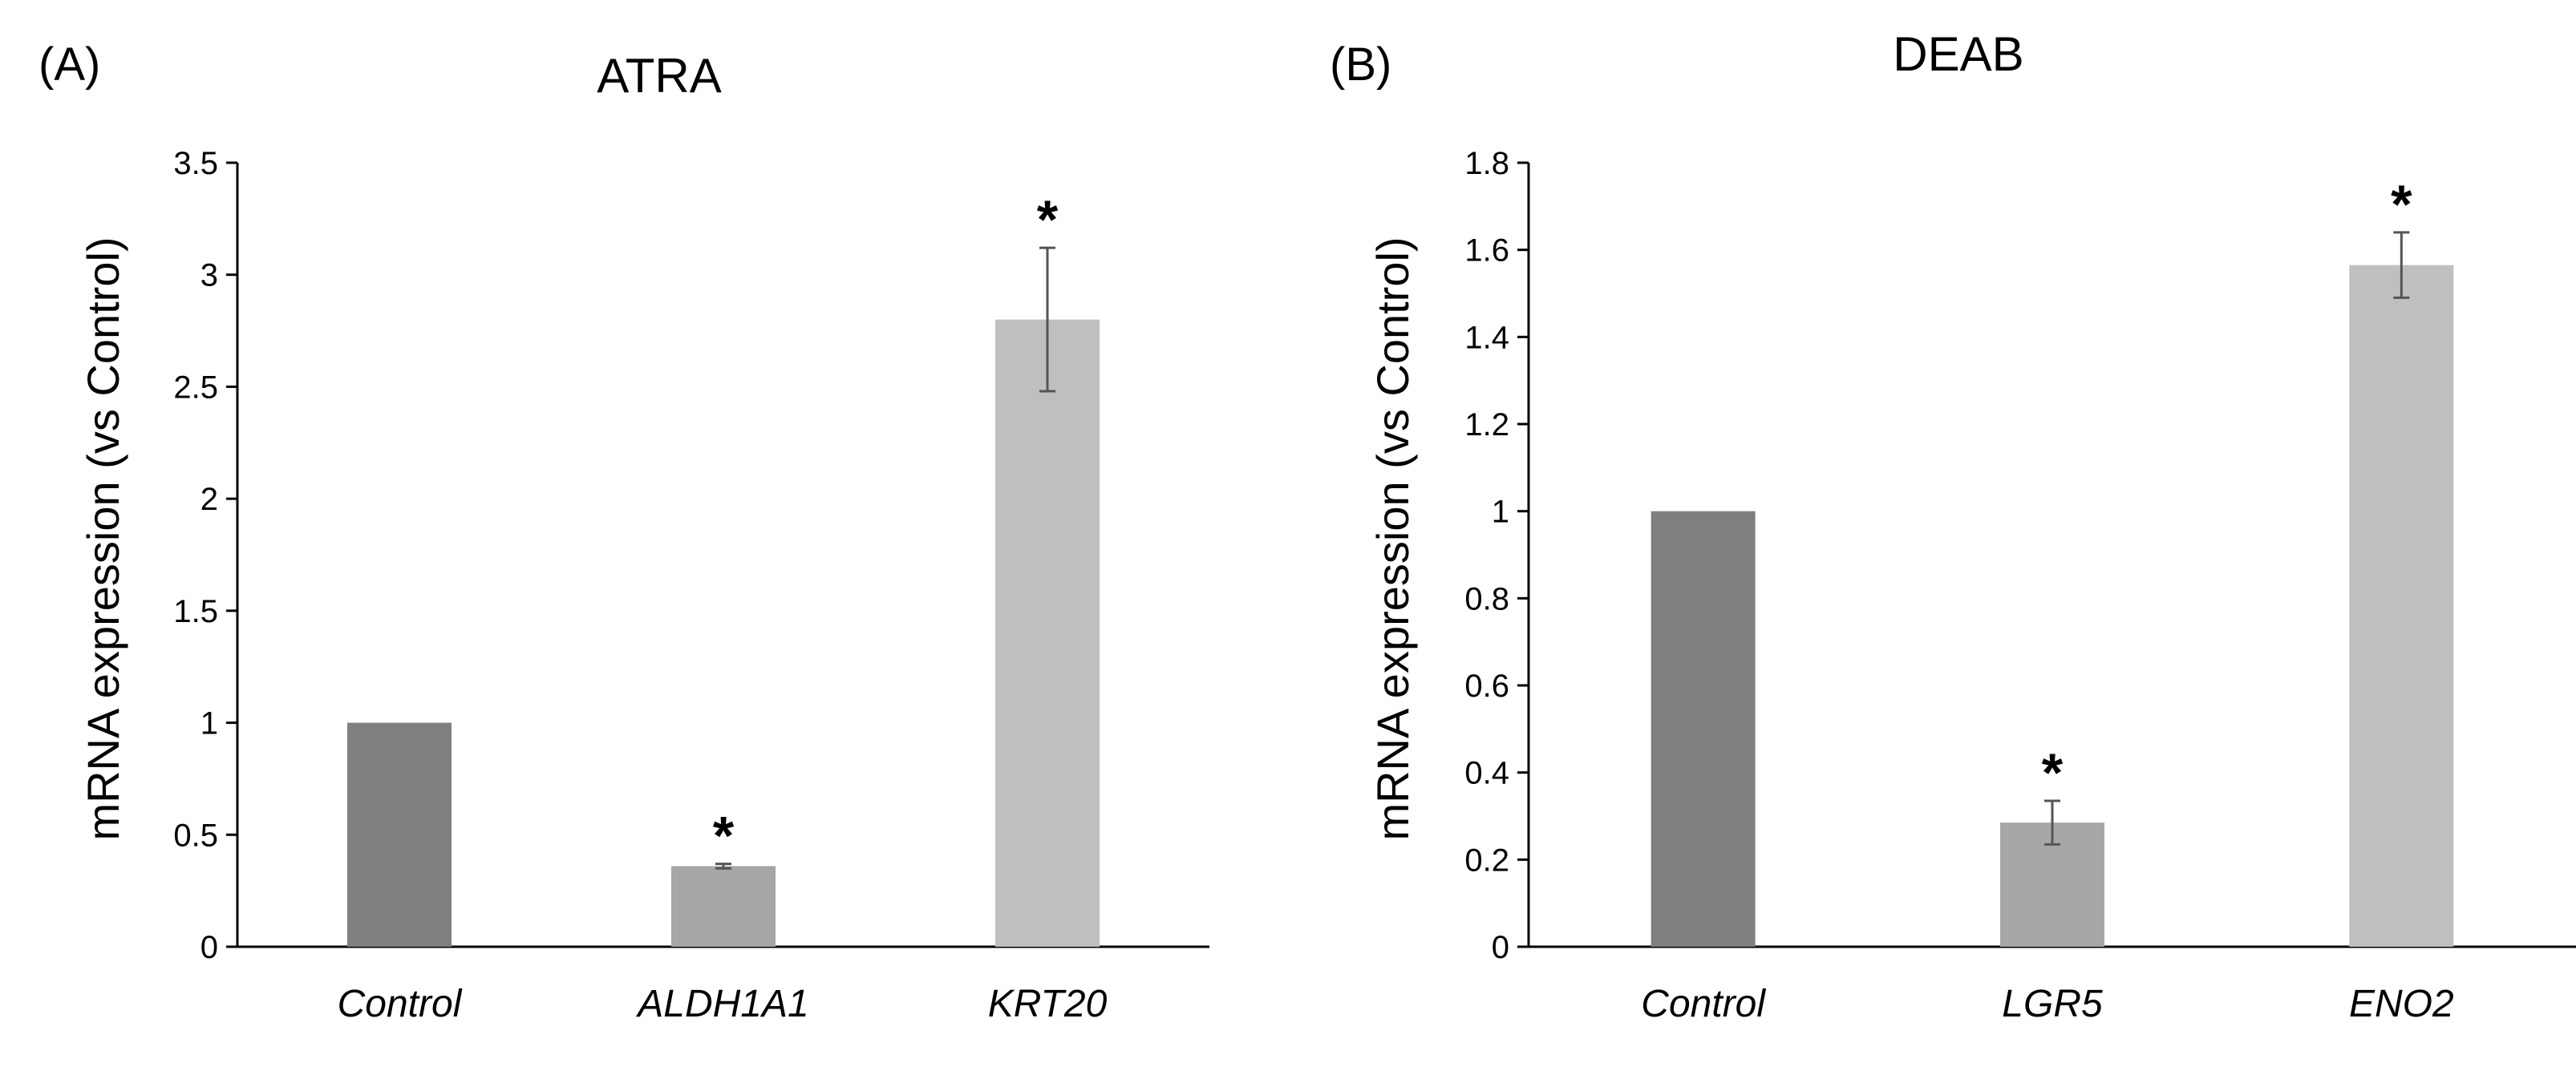  Describe the element at coordinates (195, 835) in the screenshot. I see `y-tick-label: 0.5` at that location.